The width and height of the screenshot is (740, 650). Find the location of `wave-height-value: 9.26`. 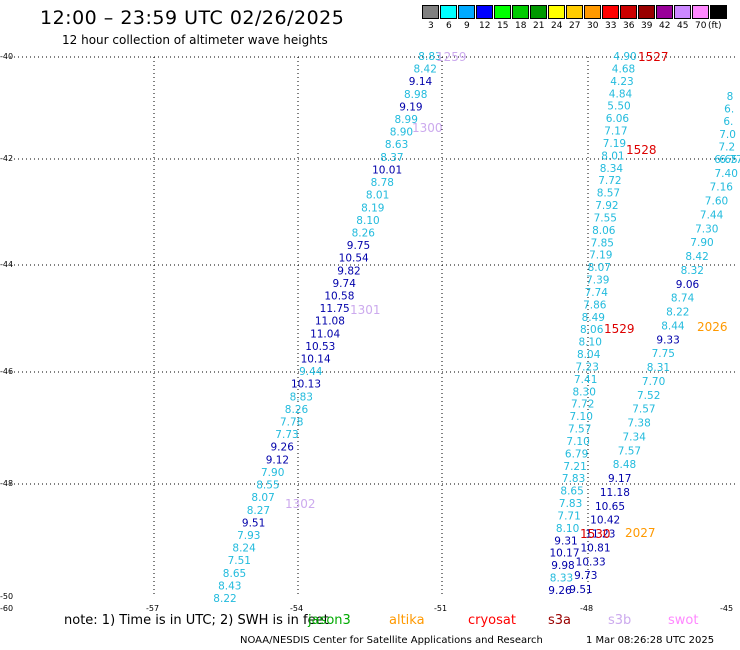

wave-height-value: 9.26 is located at coordinates (283, 448).